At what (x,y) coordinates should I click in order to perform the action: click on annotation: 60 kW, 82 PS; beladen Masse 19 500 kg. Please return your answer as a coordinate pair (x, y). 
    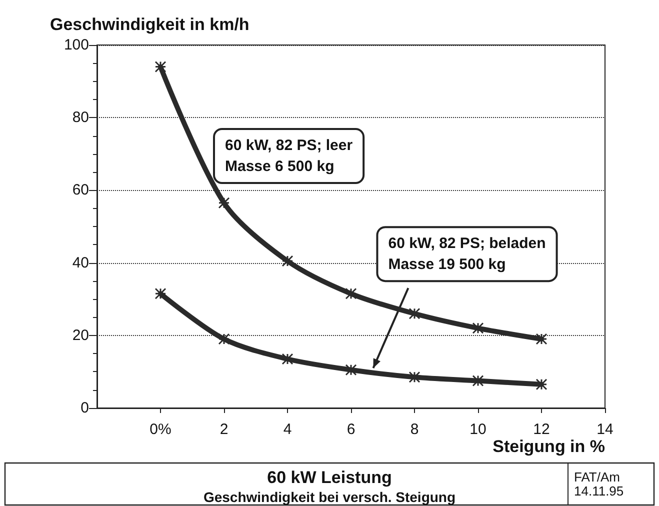
    Looking at the image, I should click on (467, 254).